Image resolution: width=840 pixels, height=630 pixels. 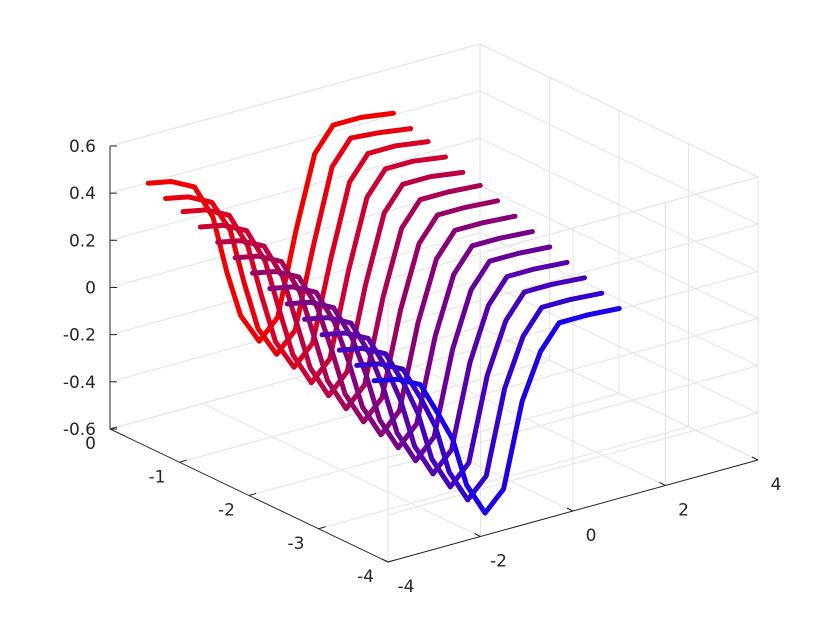 I want to click on z-tick-label: -0.6, so click(x=79, y=430).